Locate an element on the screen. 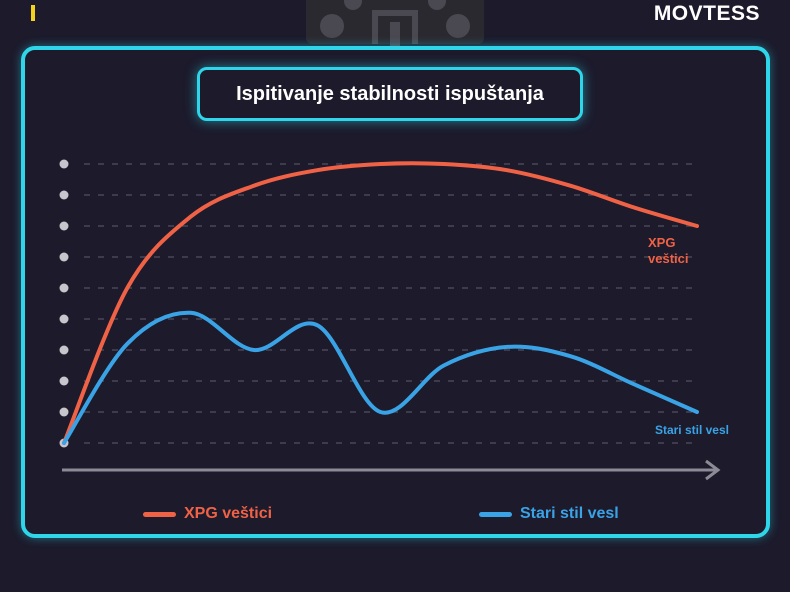 The image size is (790, 592). series-end-label-old: Stari stil vesl is located at coordinates (692, 430).